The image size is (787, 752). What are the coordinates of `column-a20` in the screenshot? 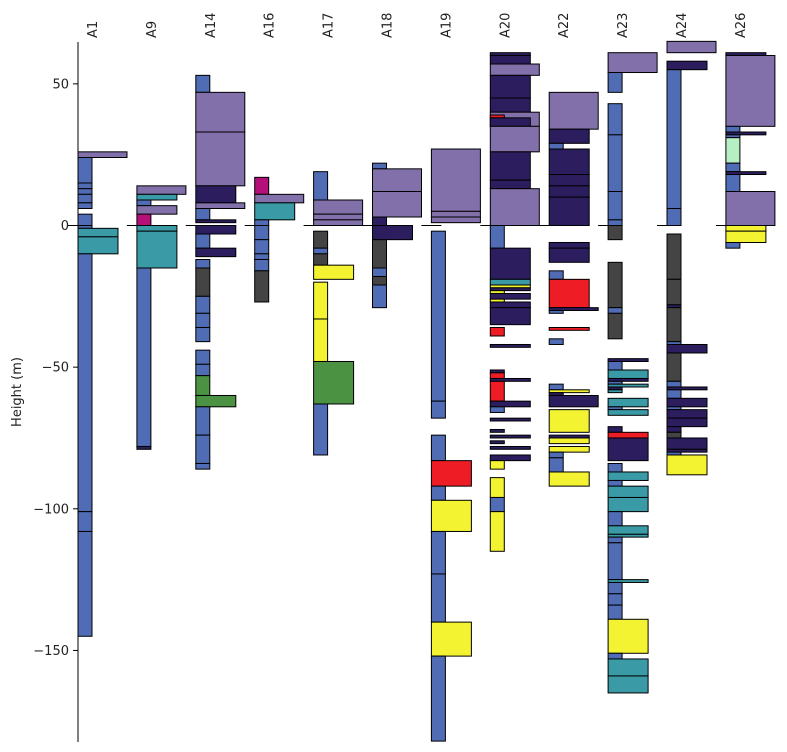 It's located at (514, 302).